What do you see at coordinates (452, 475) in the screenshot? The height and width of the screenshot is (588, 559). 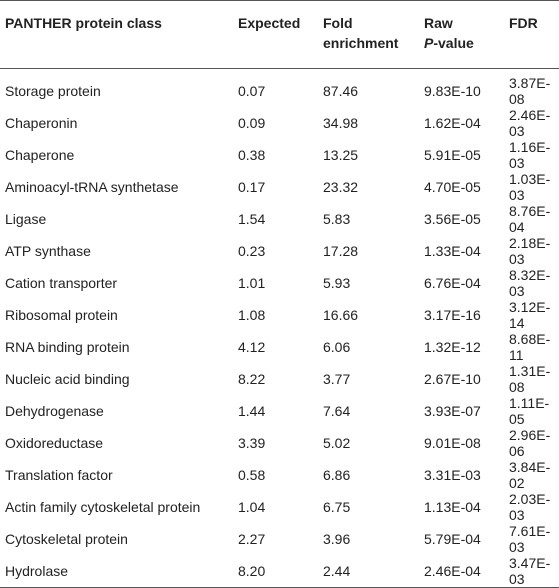 I see `value-cell: 3.31E-03` at bounding box center [452, 475].